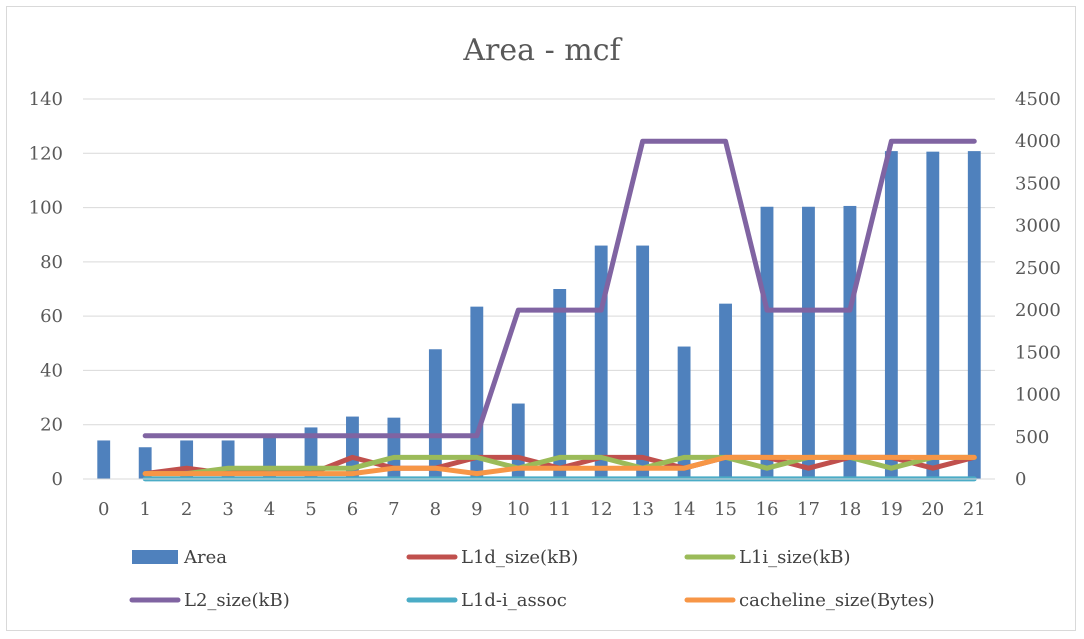 This screenshot has height=639, width=1084. I want to click on left-axis-tick-label: 120, so click(46, 153).